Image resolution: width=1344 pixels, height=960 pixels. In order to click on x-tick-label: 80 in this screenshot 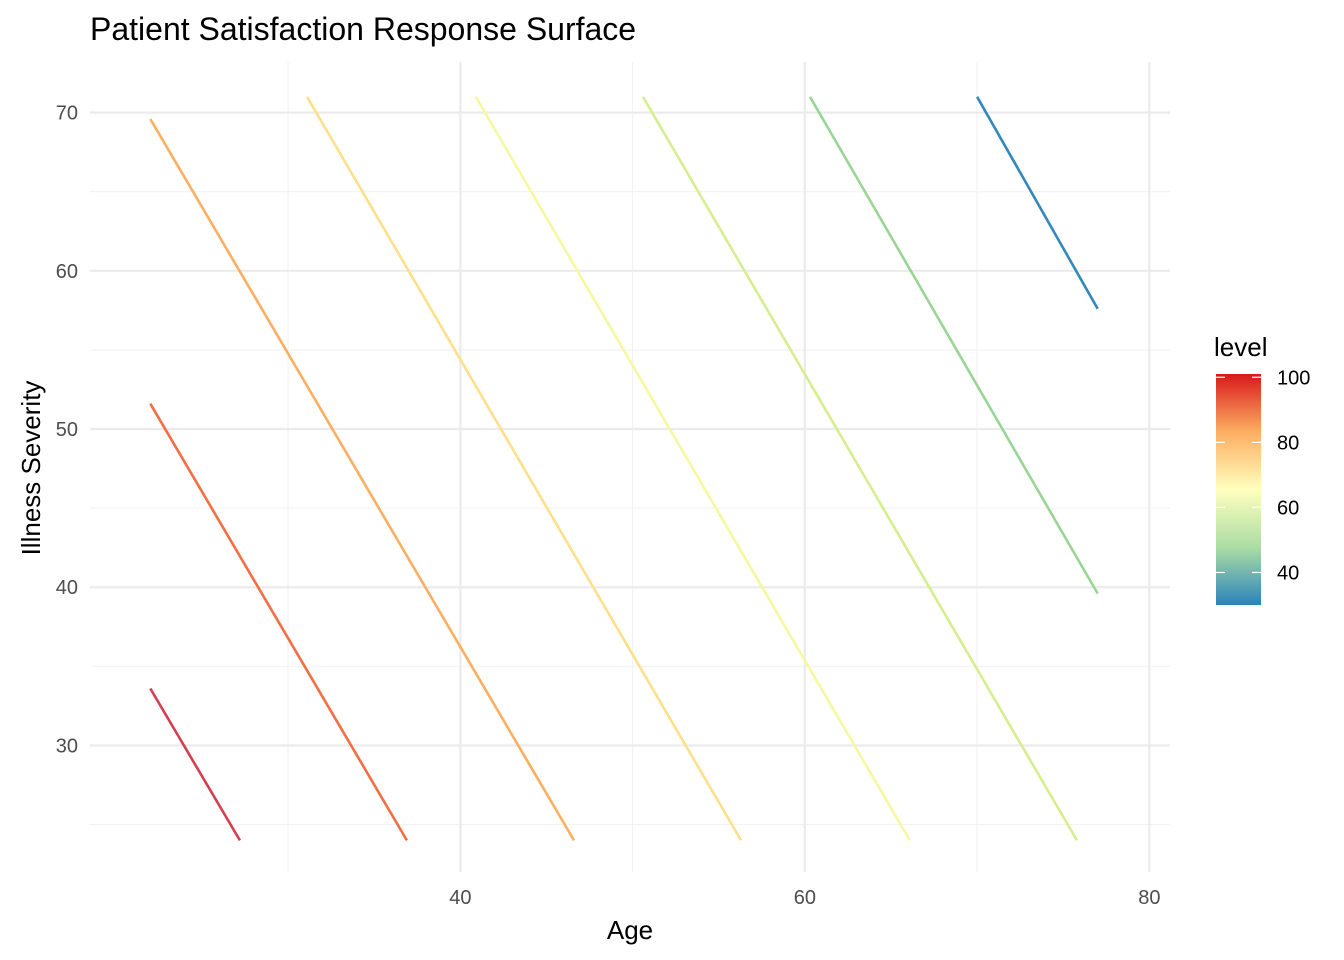, I will do `click(1149, 898)`.